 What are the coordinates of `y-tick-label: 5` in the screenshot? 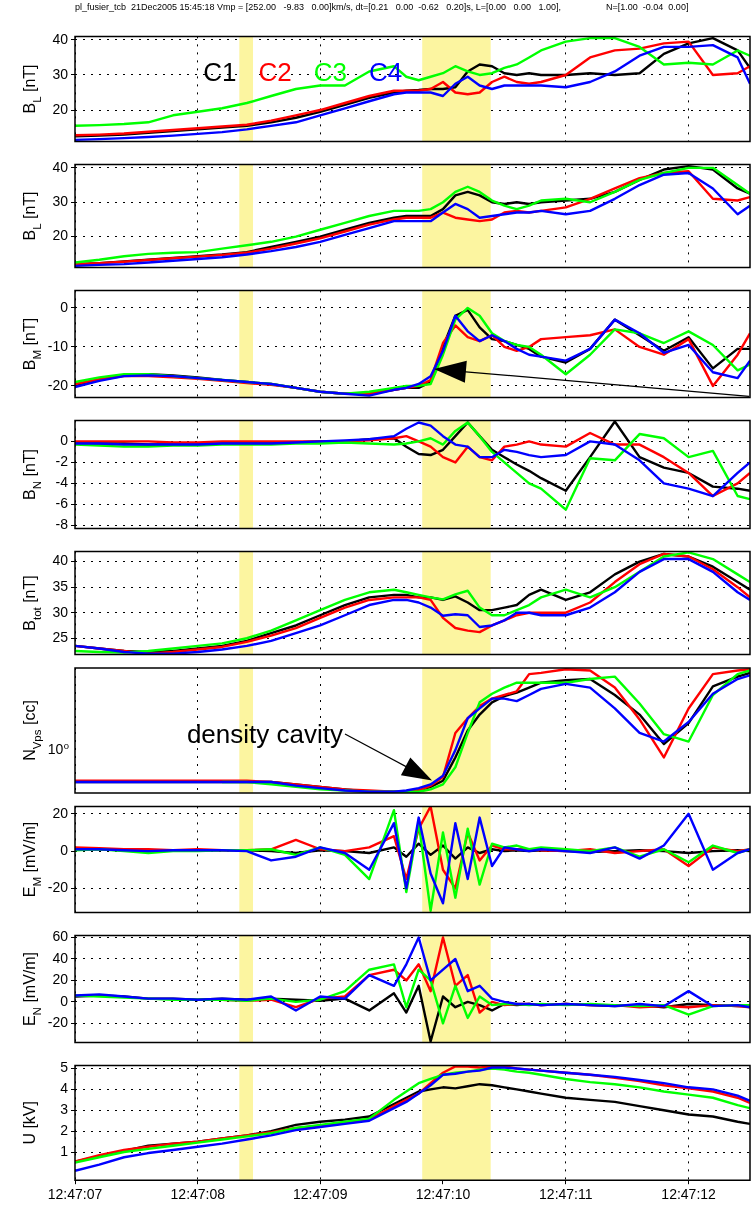 It's located at (64, 1067).